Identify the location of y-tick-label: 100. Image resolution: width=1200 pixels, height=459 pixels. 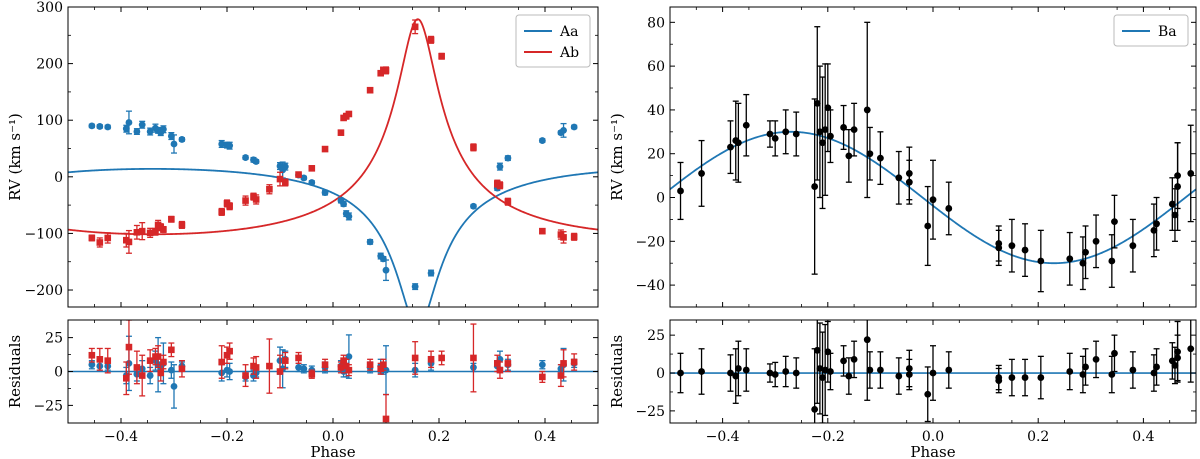
(49, 121).